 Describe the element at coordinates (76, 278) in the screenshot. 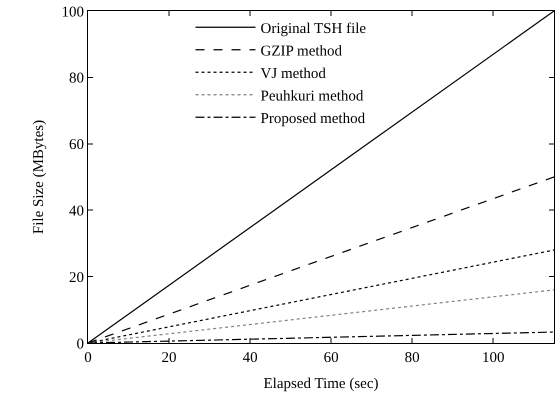

I see `y-tick-label: 20` at that location.